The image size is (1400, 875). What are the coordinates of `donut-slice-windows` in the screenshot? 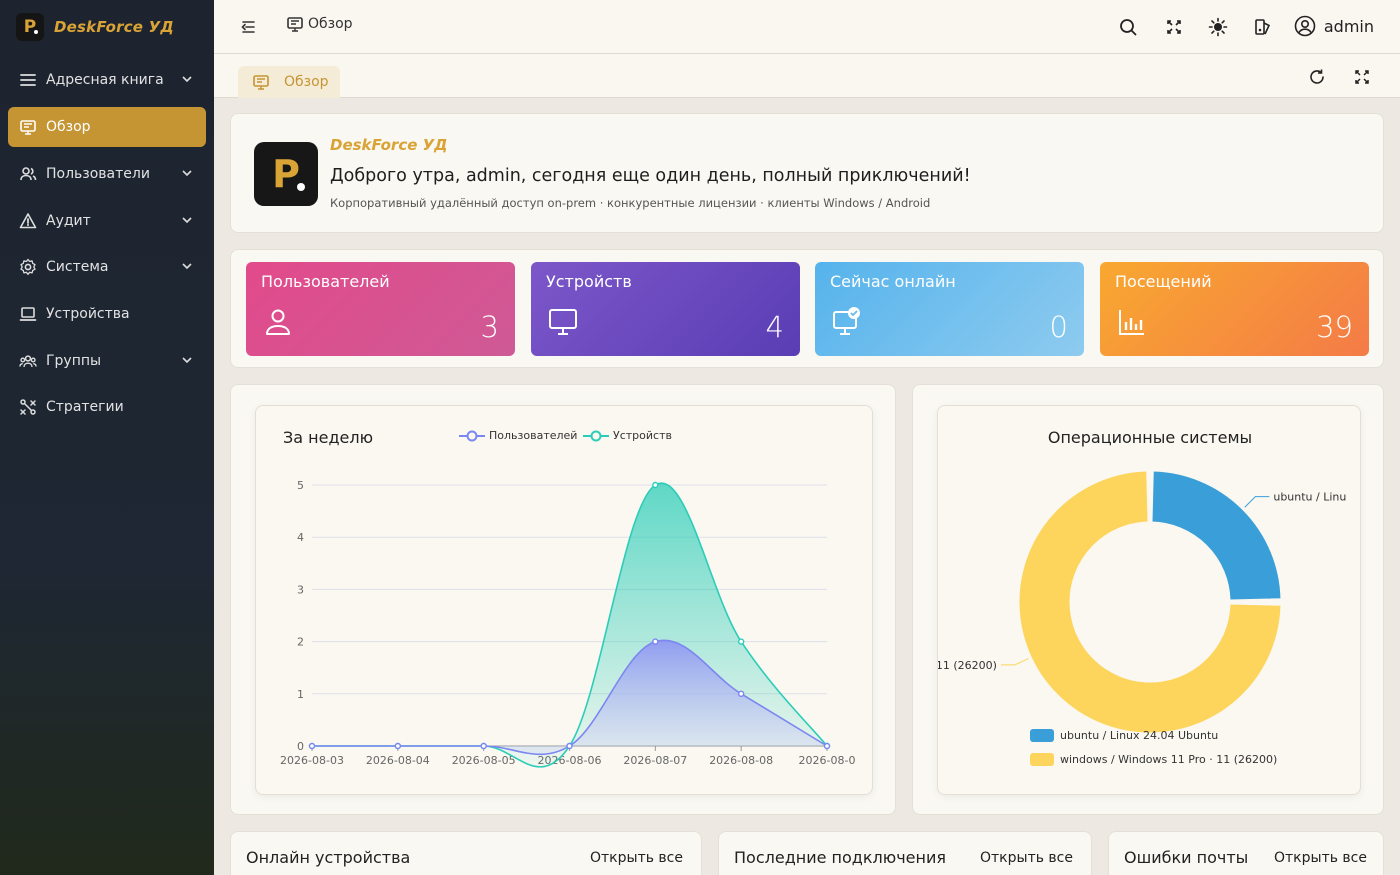 It's located at (1150, 602).